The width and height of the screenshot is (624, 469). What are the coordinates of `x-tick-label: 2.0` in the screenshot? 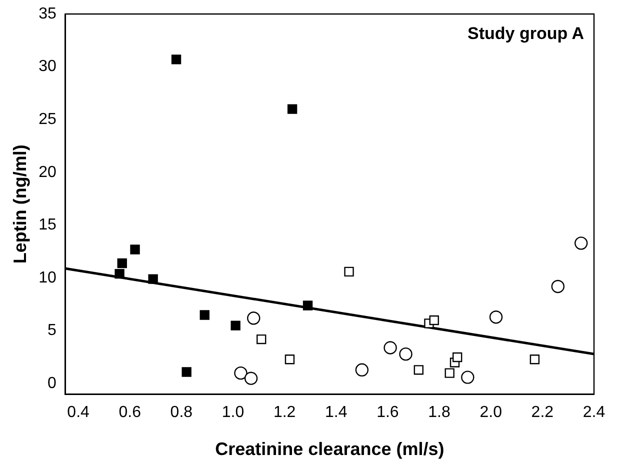 It's located at (491, 413).